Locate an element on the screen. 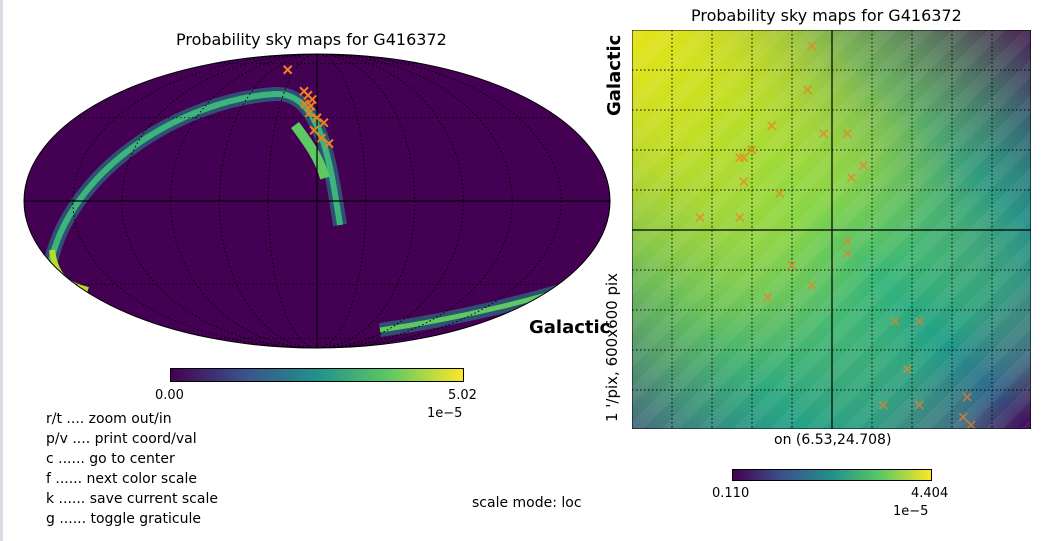  gnomonic-galactic-label: Galactic is located at coordinates (614, 75).